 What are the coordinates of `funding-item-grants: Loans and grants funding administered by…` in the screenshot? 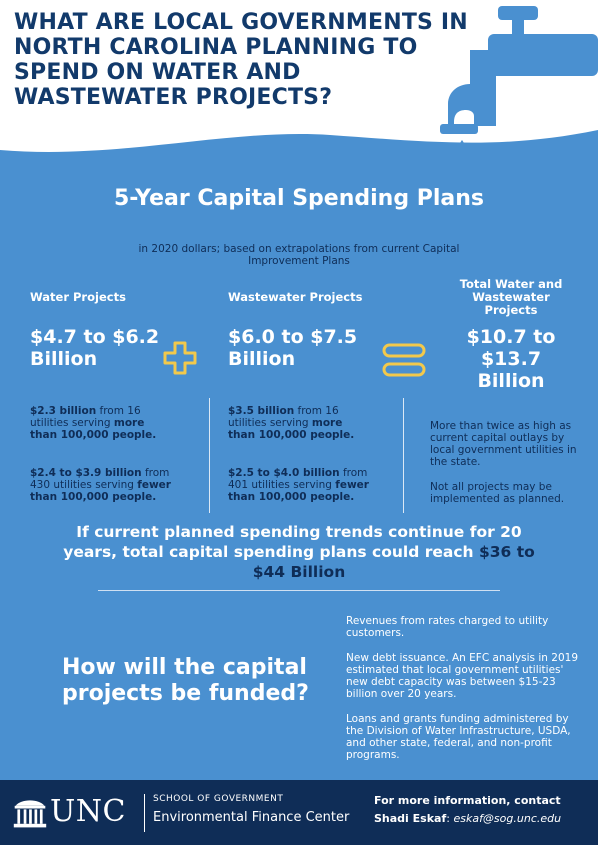 It's located at (458, 737).